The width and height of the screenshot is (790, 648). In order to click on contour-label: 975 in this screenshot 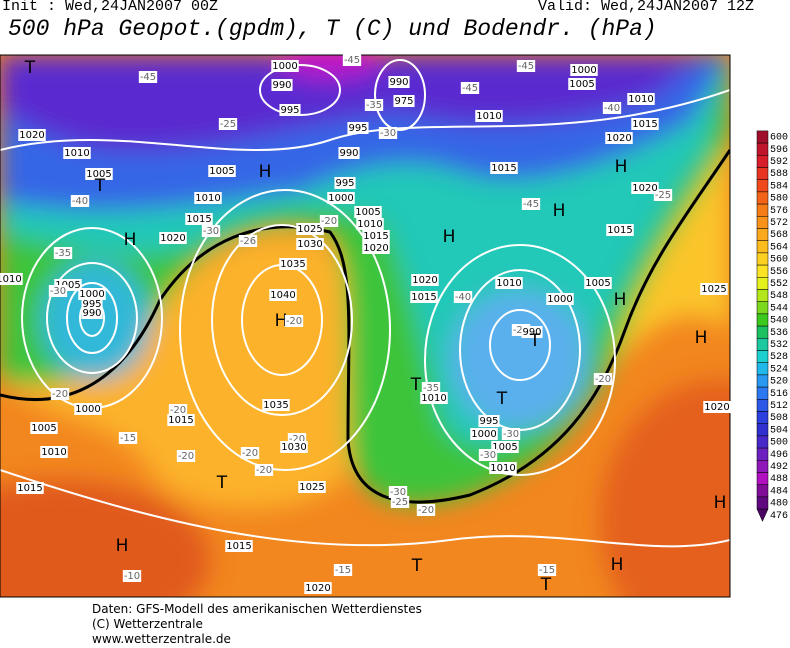, I will do `click(404, 101)`.